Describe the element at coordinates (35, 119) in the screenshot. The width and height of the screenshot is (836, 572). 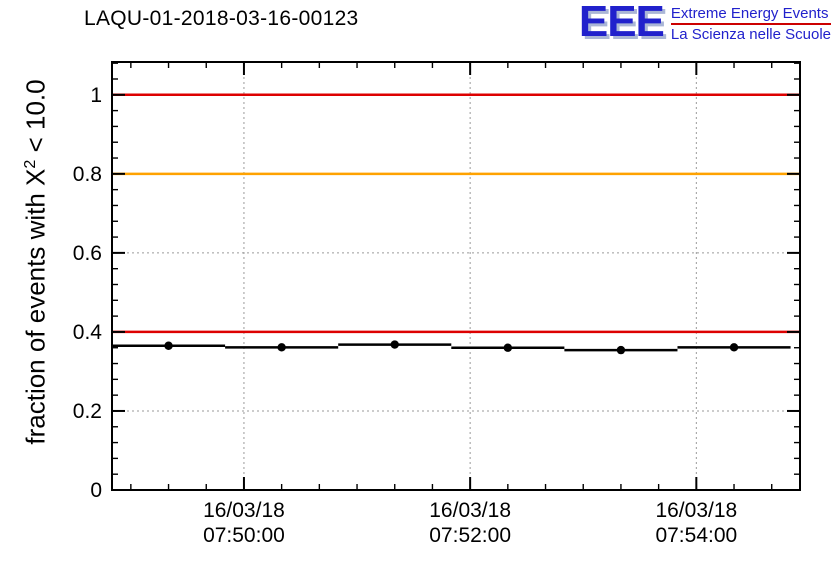
I see `y-axis-label-suffix: < 10.0` at that location.